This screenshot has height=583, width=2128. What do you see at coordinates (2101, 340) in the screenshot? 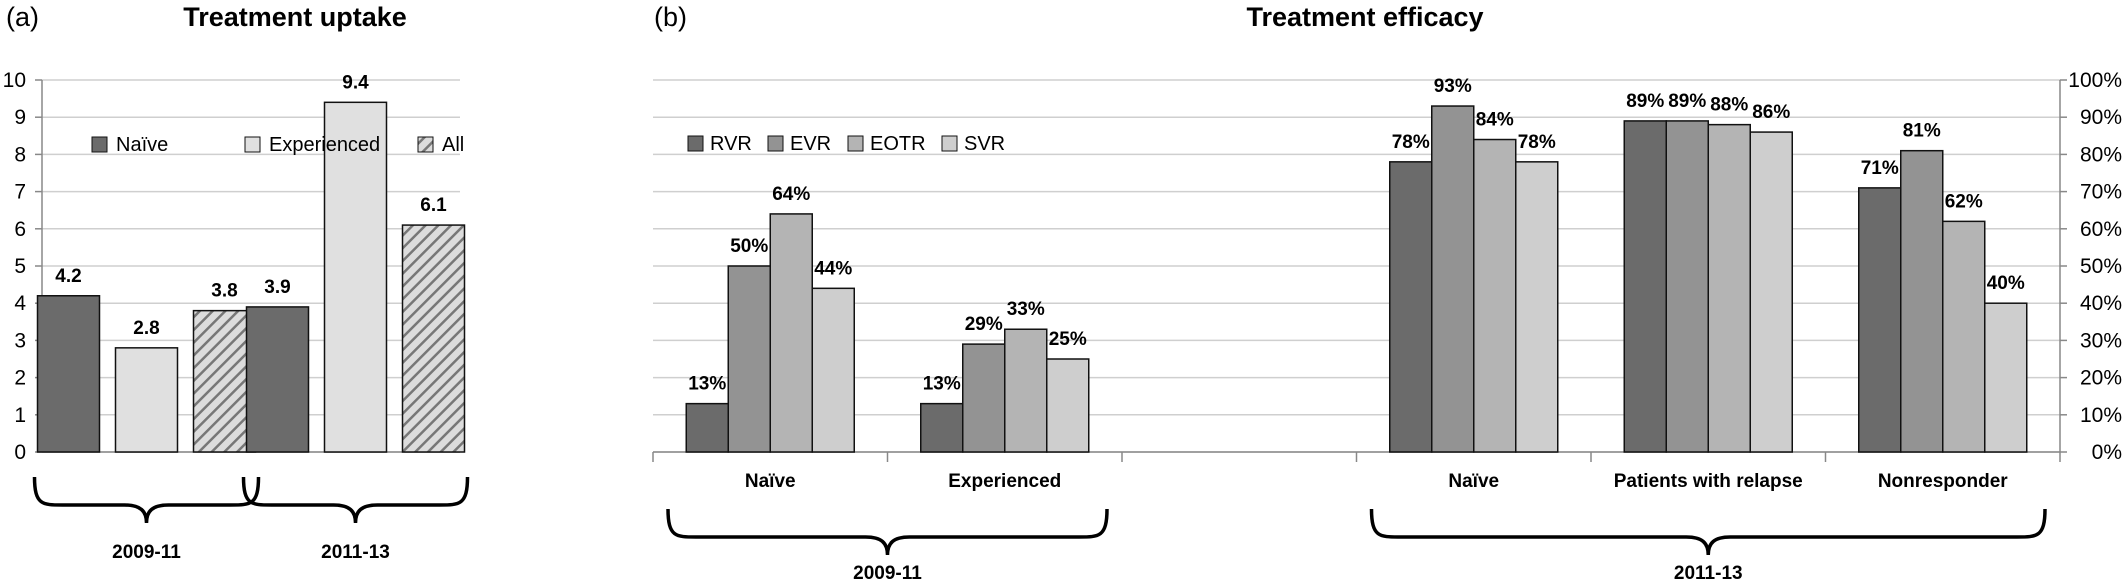
I see `y-tick-label: 30%` at bounding box center [2101, 340].